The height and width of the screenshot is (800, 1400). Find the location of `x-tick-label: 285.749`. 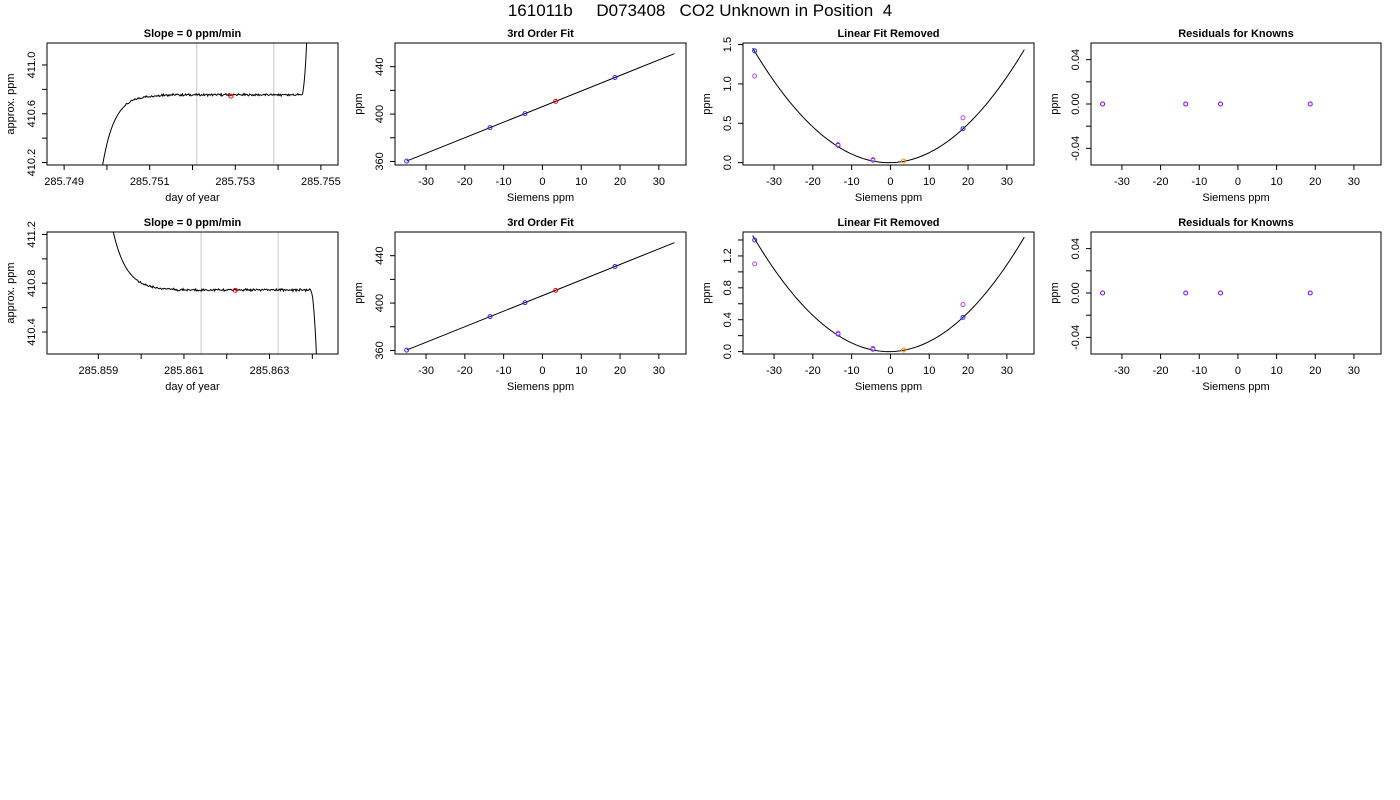

x-tick-label: 285.749 is located at coordinates (64, 182).